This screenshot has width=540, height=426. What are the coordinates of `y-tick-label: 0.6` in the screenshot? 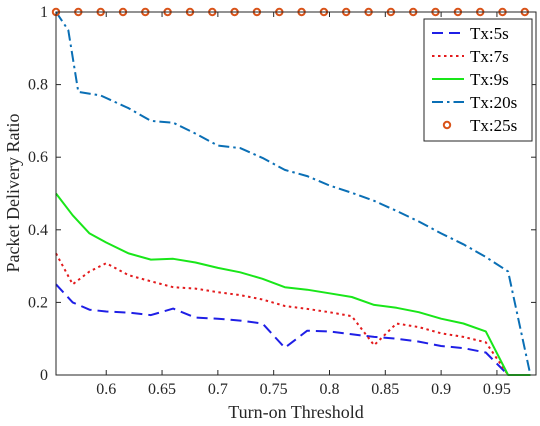 It's located at (38, 157).